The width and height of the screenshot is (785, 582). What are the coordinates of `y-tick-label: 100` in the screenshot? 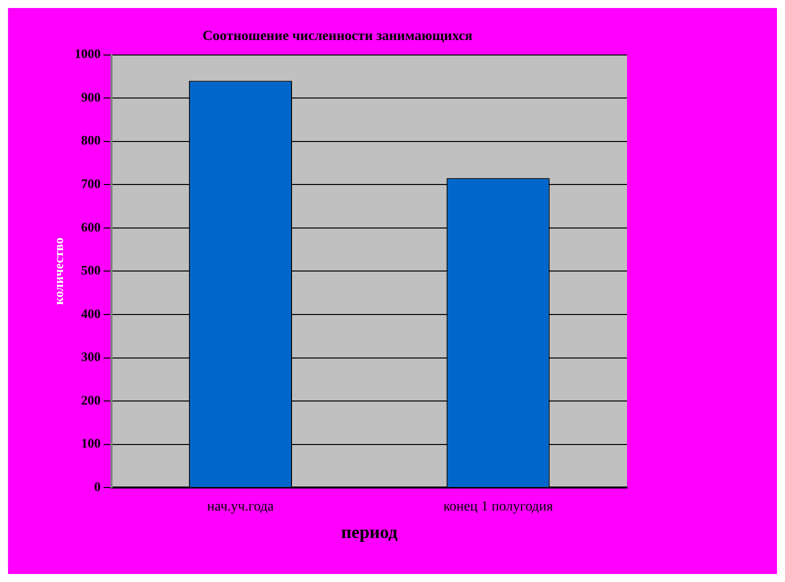 It's located at (91, 443).